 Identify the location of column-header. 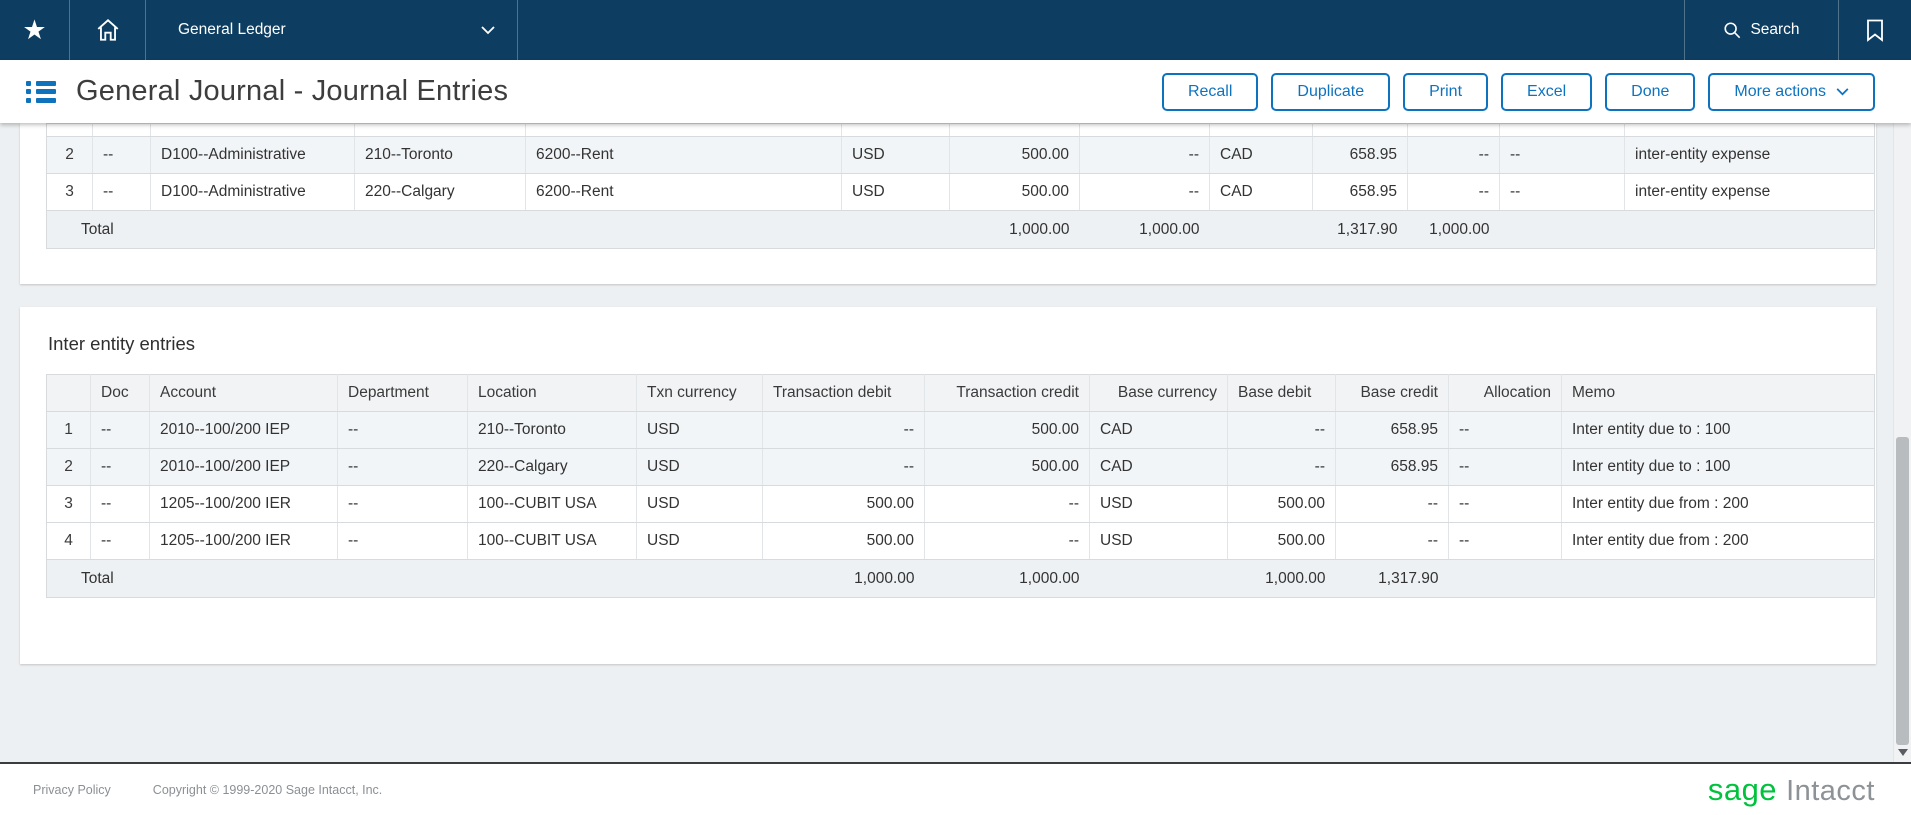
(68, 393).